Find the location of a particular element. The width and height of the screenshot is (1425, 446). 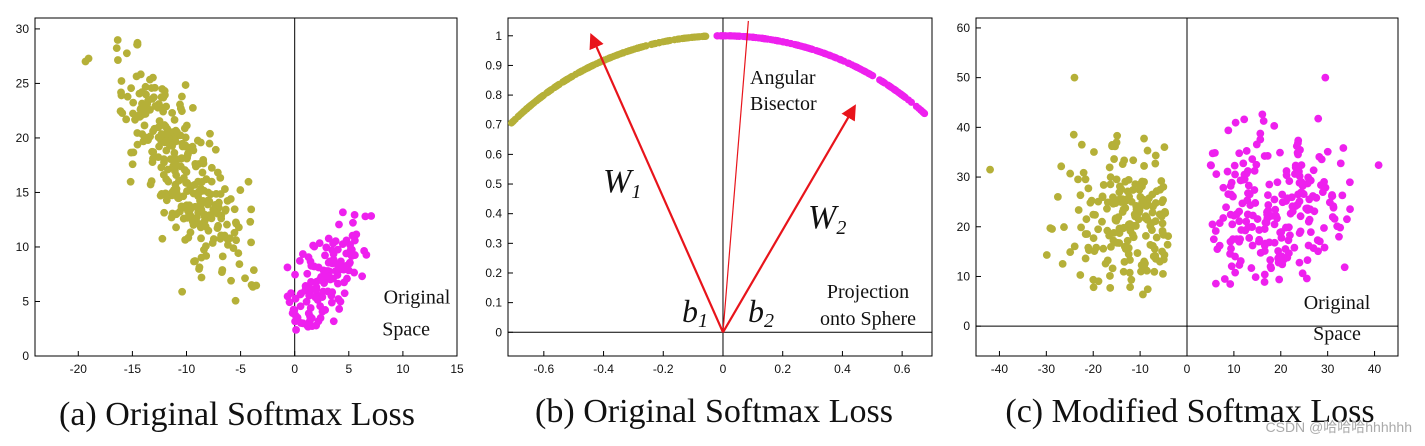

y-tick-label: 0.8 is located at coordinates (493, 95).